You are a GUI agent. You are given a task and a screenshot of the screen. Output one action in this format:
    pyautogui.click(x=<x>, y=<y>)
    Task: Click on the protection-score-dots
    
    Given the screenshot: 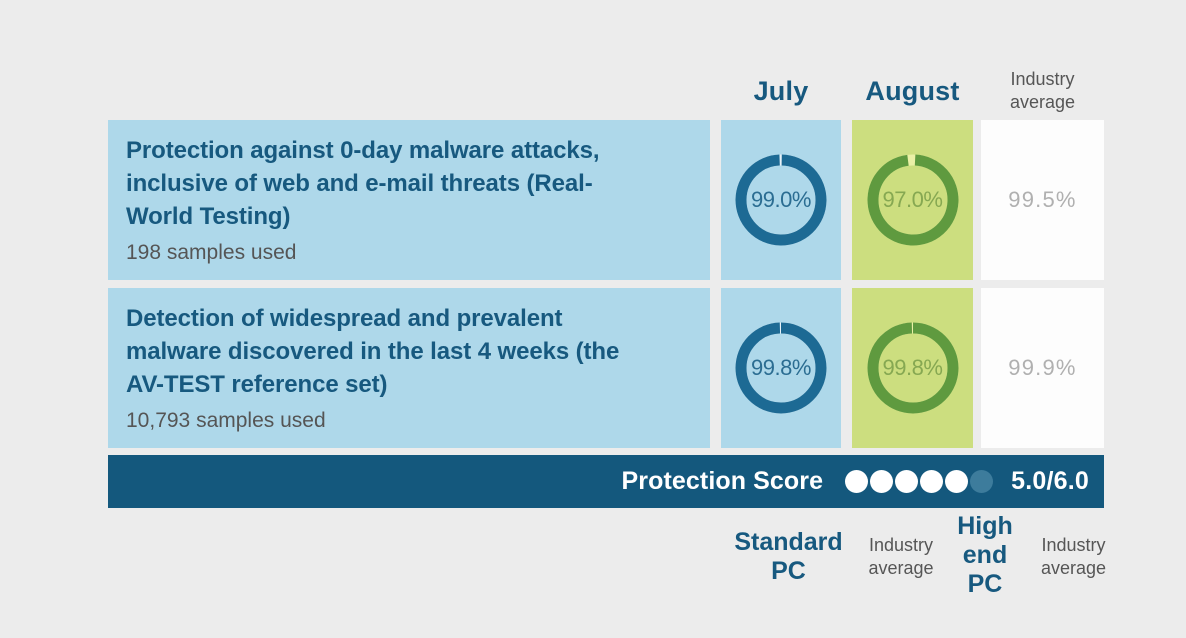 What is the action you would take?
    pyautogui.click(x=919, y=481)
    